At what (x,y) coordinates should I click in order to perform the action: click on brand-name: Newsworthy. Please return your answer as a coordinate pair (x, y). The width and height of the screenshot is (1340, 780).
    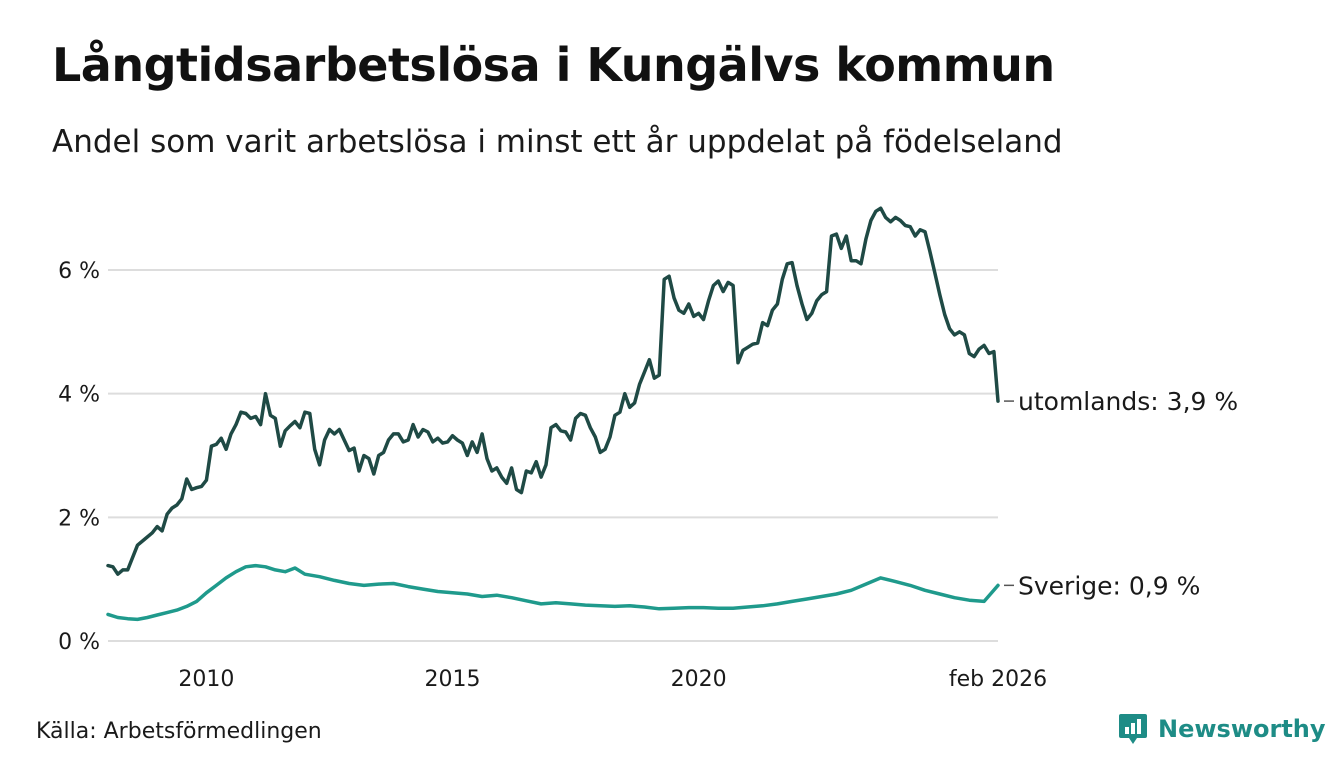
    Looking at the image, I should click on (1242, 729).